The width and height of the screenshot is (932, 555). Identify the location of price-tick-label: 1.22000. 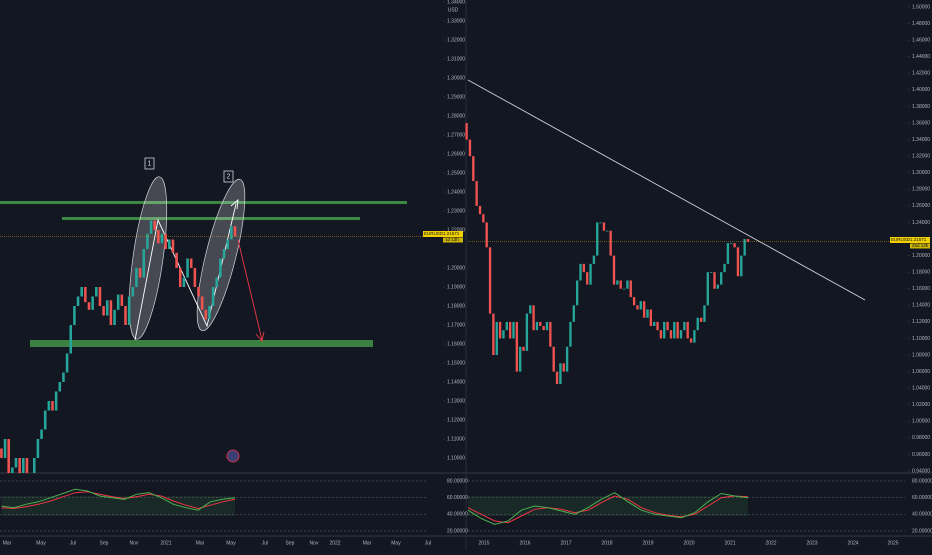
(456, 230).